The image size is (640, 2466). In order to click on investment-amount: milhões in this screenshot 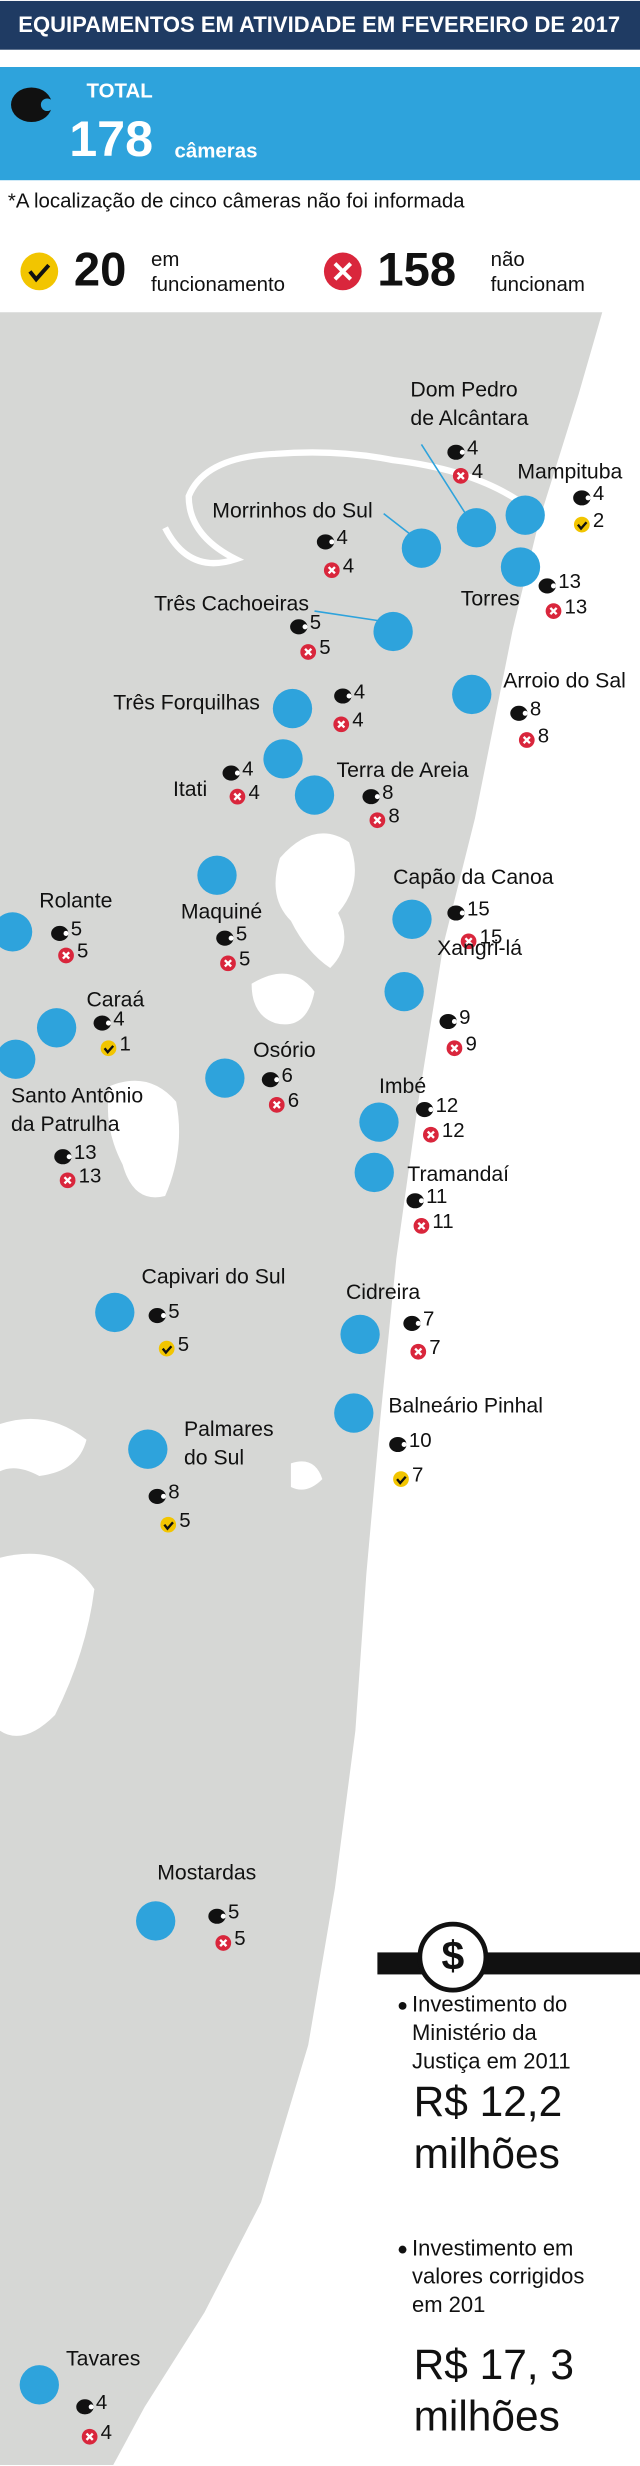, I will do `click(487, 2416)`.